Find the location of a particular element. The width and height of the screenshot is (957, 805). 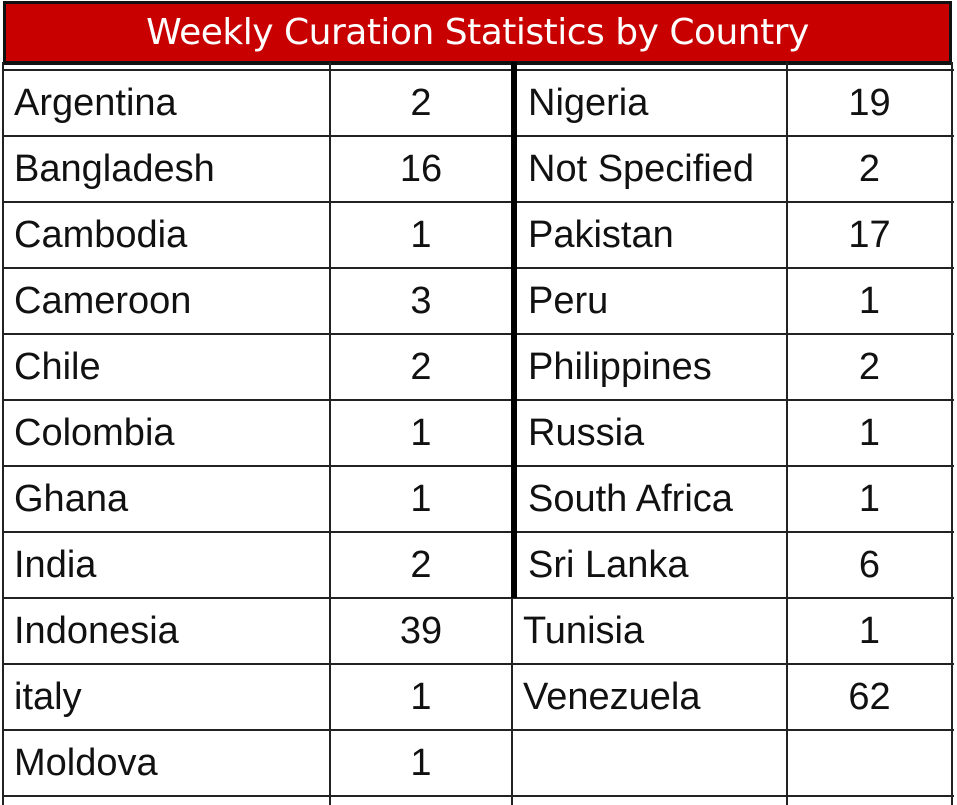

country-cell: Chile is located at coordinates (57, 366).